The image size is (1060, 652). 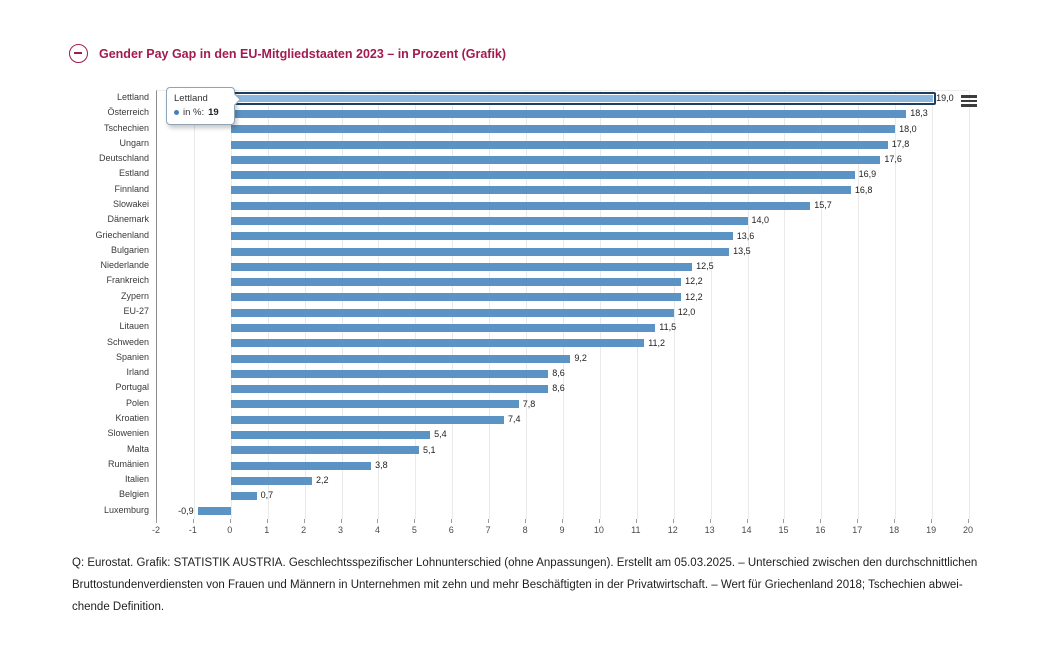 What do you see at coordinates (126, 127) in the screenshot?
I see `country-label: Tschechien` at bounding box center [126, 127].